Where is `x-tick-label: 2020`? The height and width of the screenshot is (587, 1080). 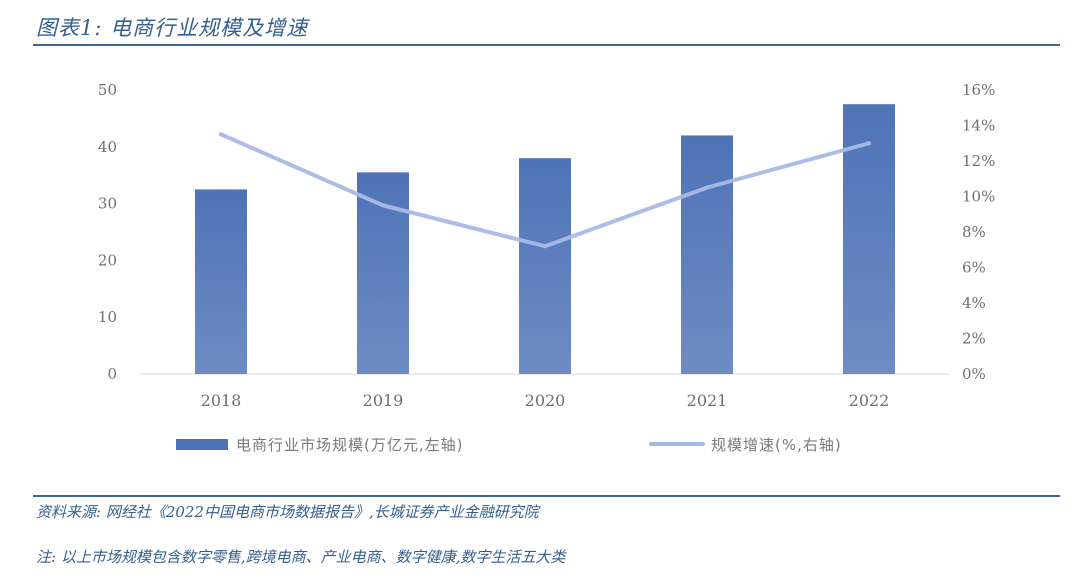
x-tick-label: 2020 is located at coordinates (545, 400).